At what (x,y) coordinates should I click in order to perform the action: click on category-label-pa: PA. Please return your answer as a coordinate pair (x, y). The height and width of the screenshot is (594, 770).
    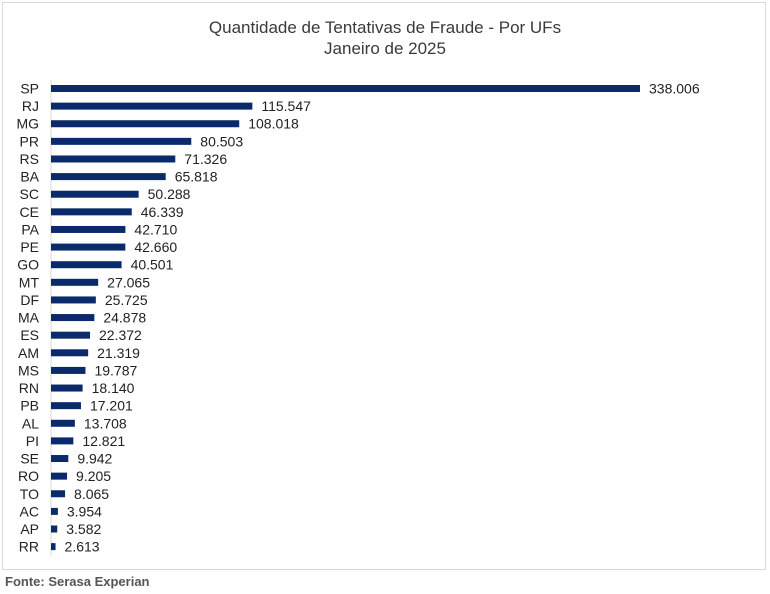
    Looking at the image, I should click on (30, 229).